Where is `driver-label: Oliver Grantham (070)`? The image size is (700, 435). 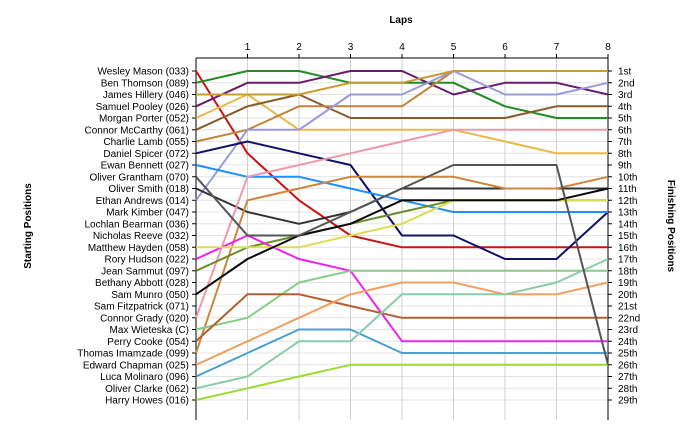 driver-label: Oliver Grantham (070) is located at coordinates (139, 177).